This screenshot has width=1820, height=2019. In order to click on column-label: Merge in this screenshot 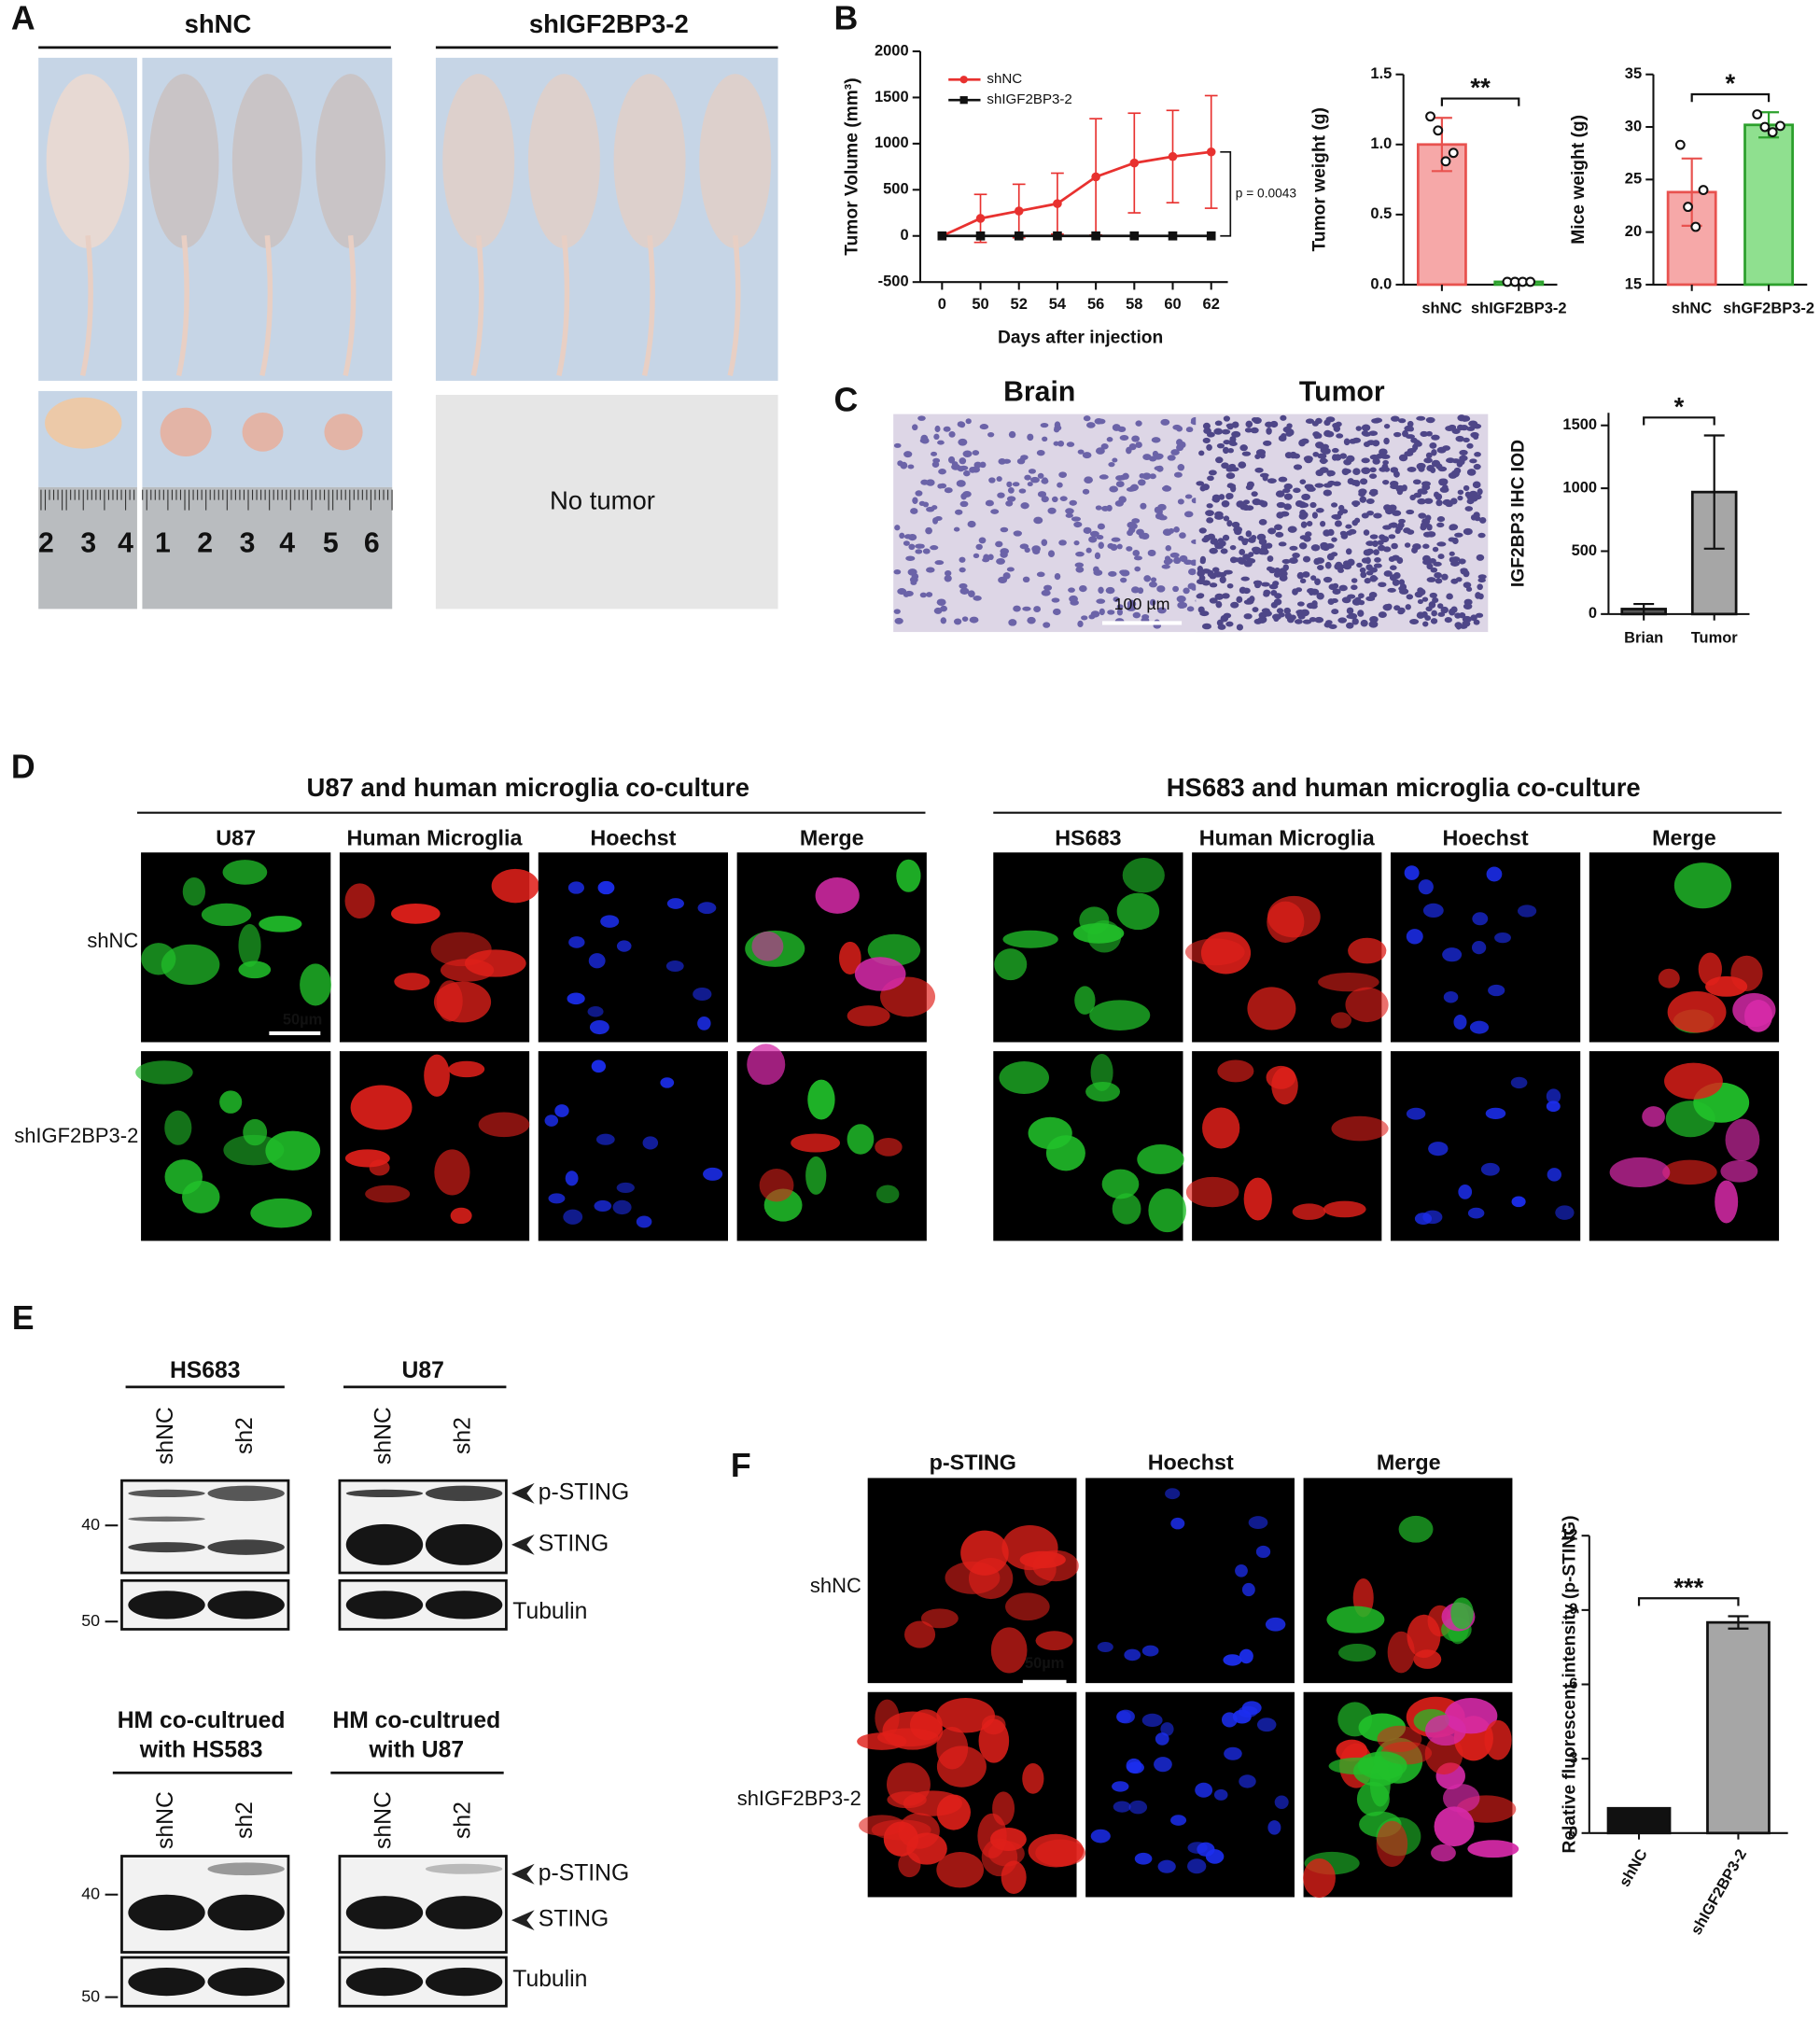, I will do `click(832, 838)`.